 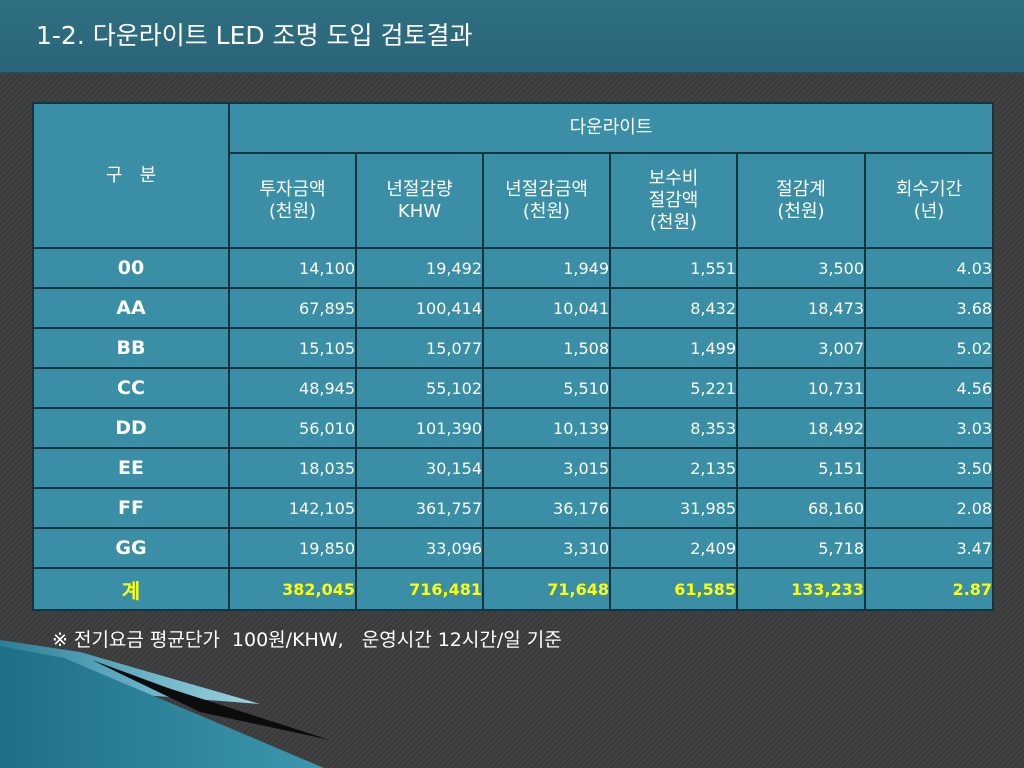 I want to click on title-bar: 1-2. 다운라이트 LED 조명 도입 검토결과, so click(x=512, y=37).